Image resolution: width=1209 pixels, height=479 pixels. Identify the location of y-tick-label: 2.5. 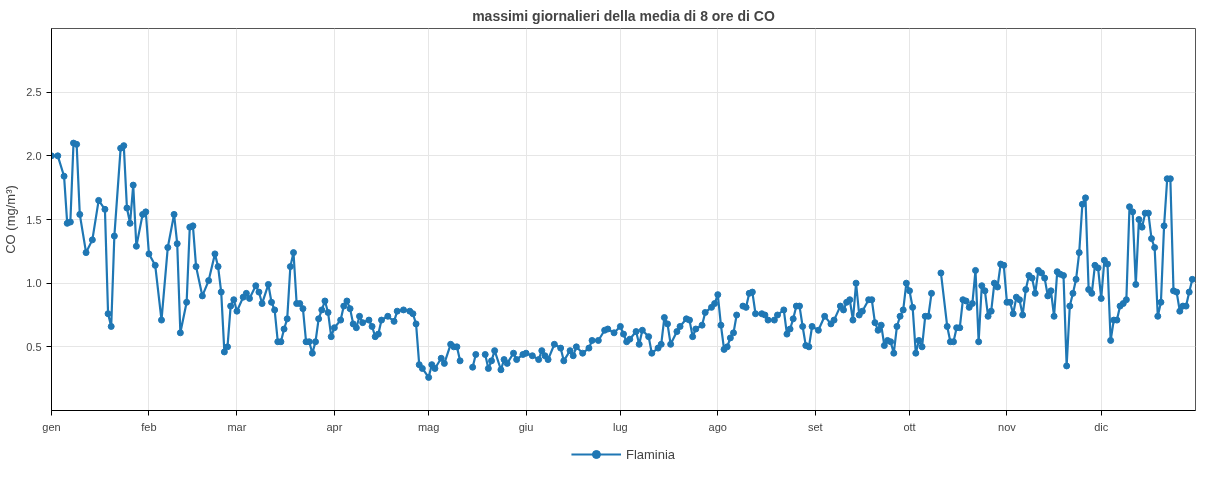
(34, 92).